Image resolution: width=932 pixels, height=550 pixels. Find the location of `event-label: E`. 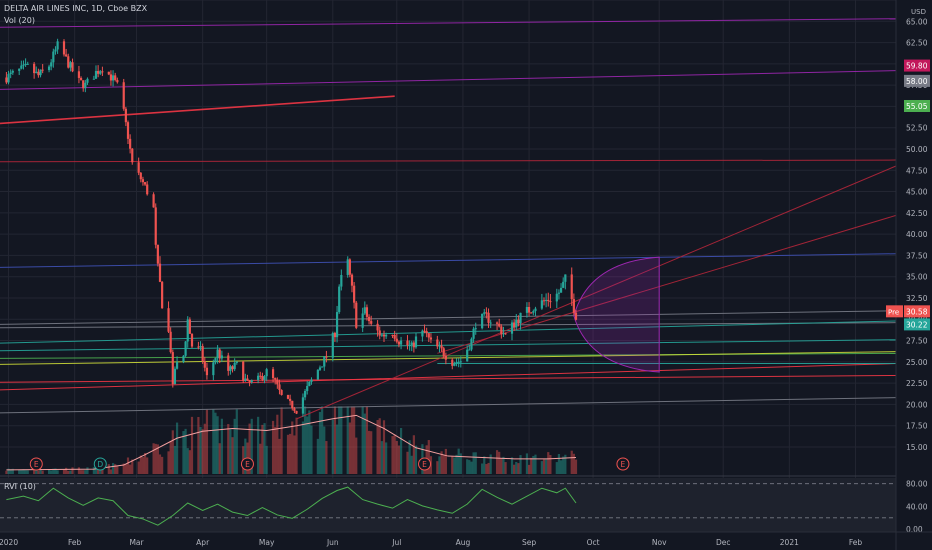

event-label: E is located at coordinates (424, 464).